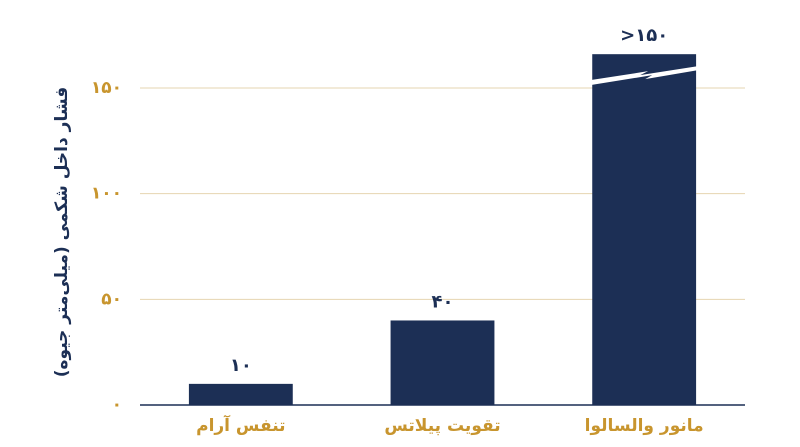  Describe the element at coordinates (62, 232) in the screenshot. I see `y-axis-label: فشار داخل شکمی (میلی‌متر جیوه)` at that location.